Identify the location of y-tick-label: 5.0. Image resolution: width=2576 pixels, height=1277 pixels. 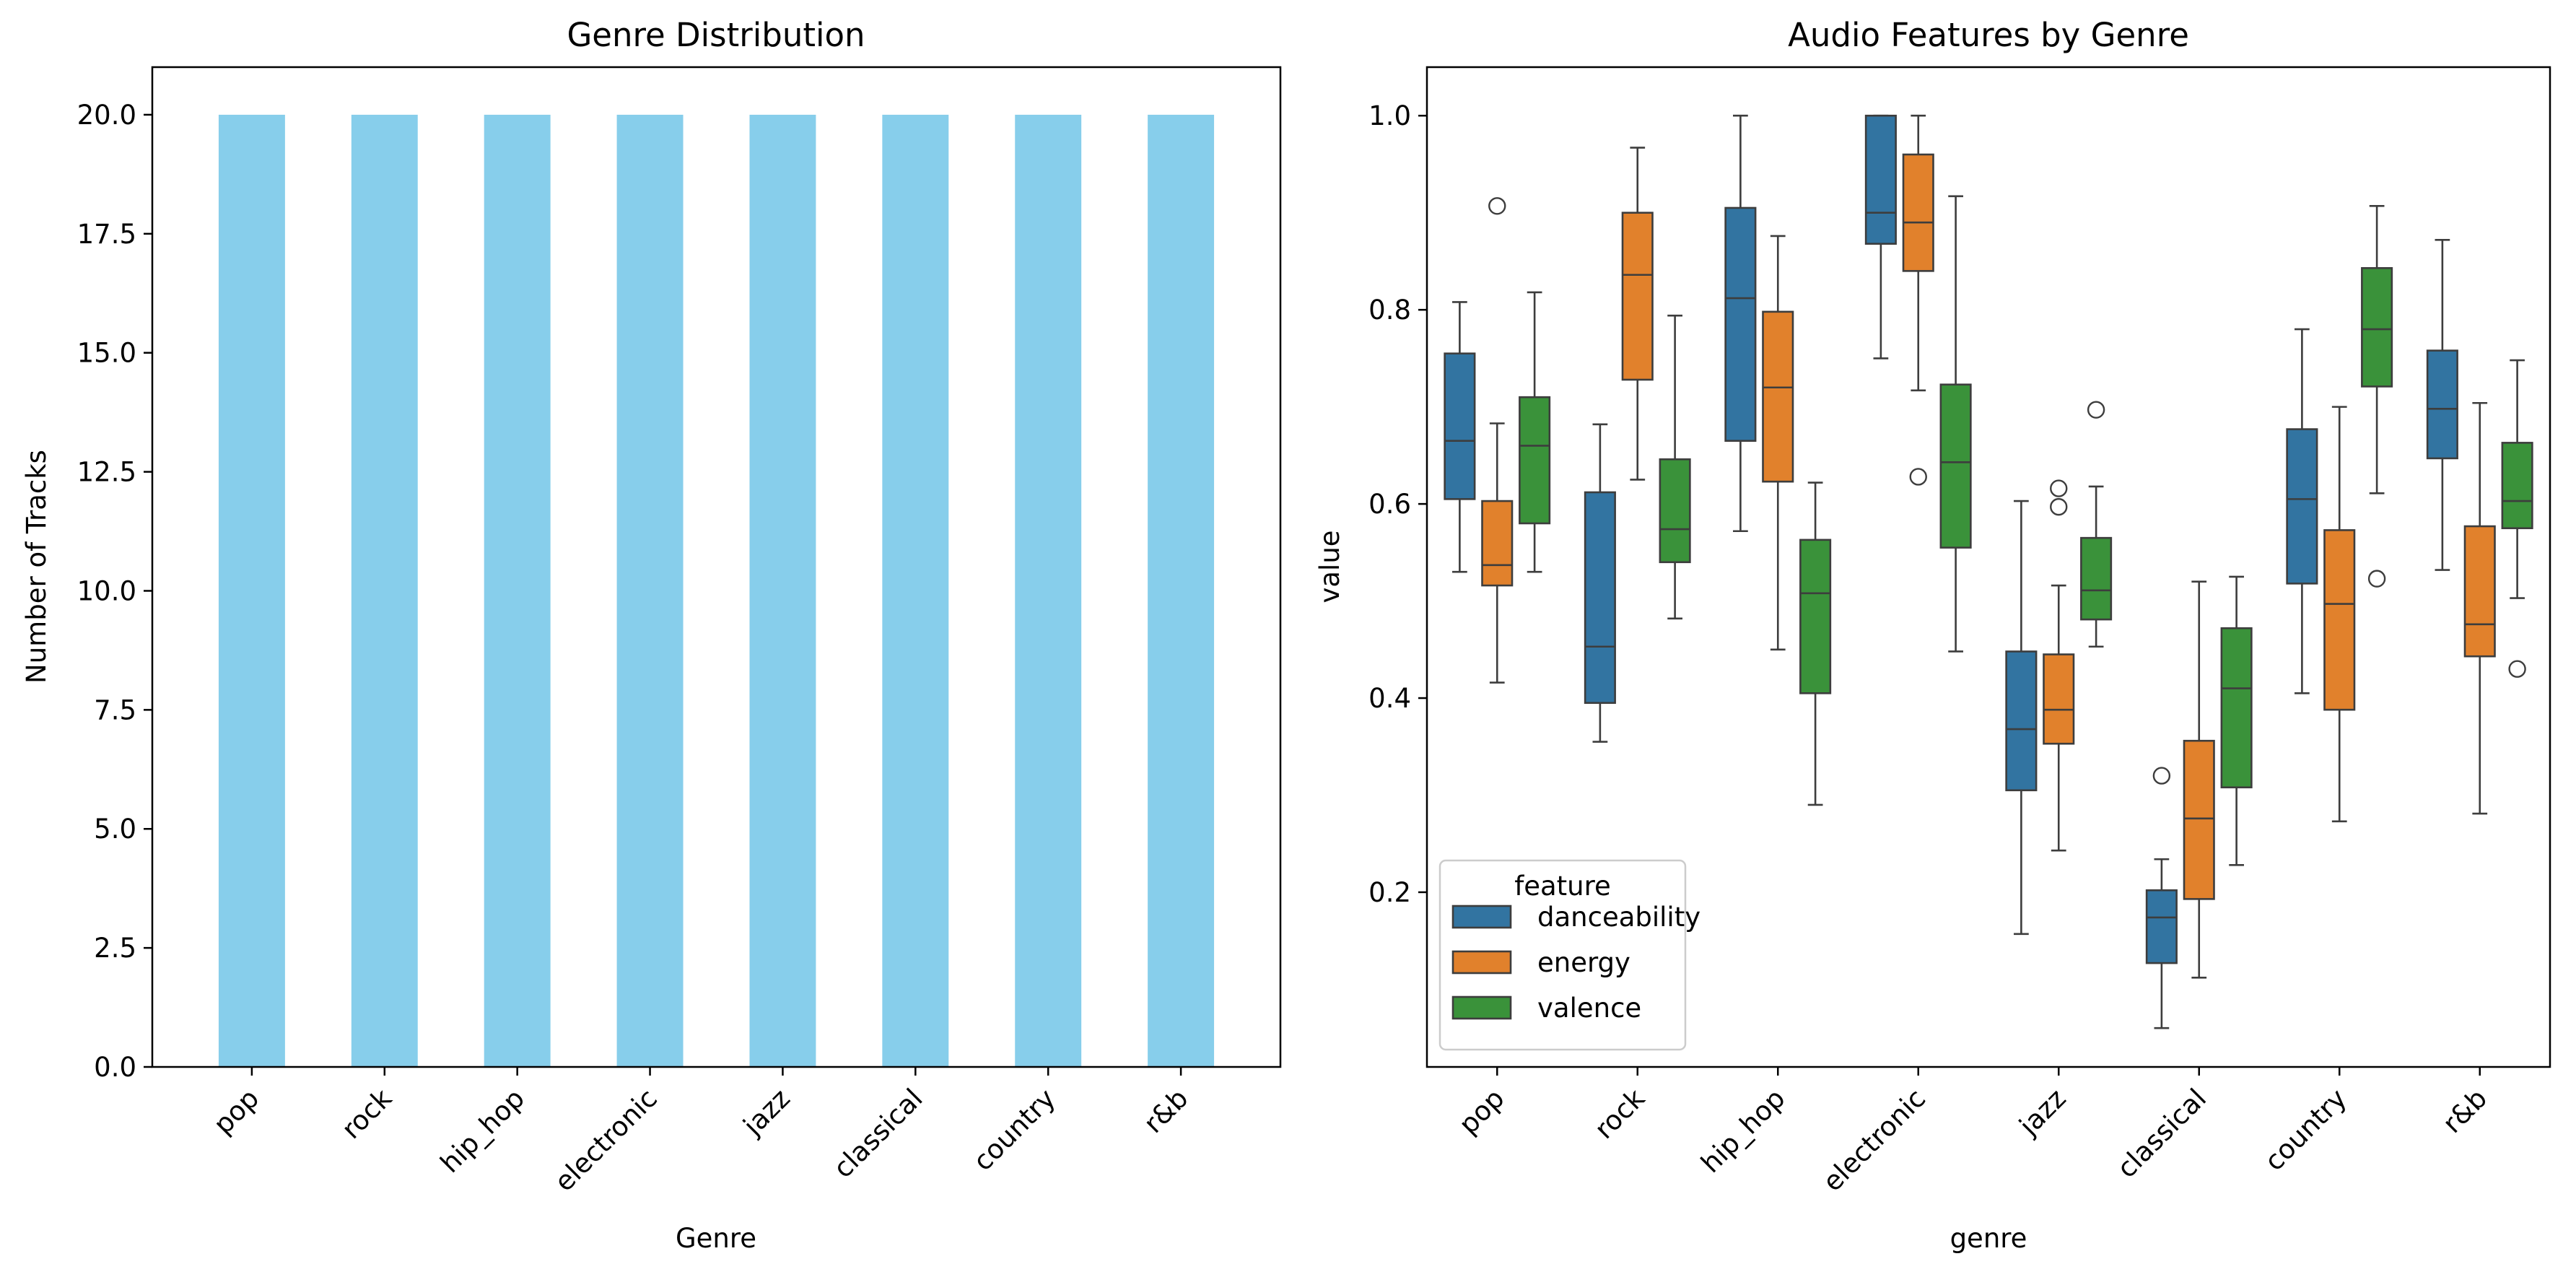
(115, 829).